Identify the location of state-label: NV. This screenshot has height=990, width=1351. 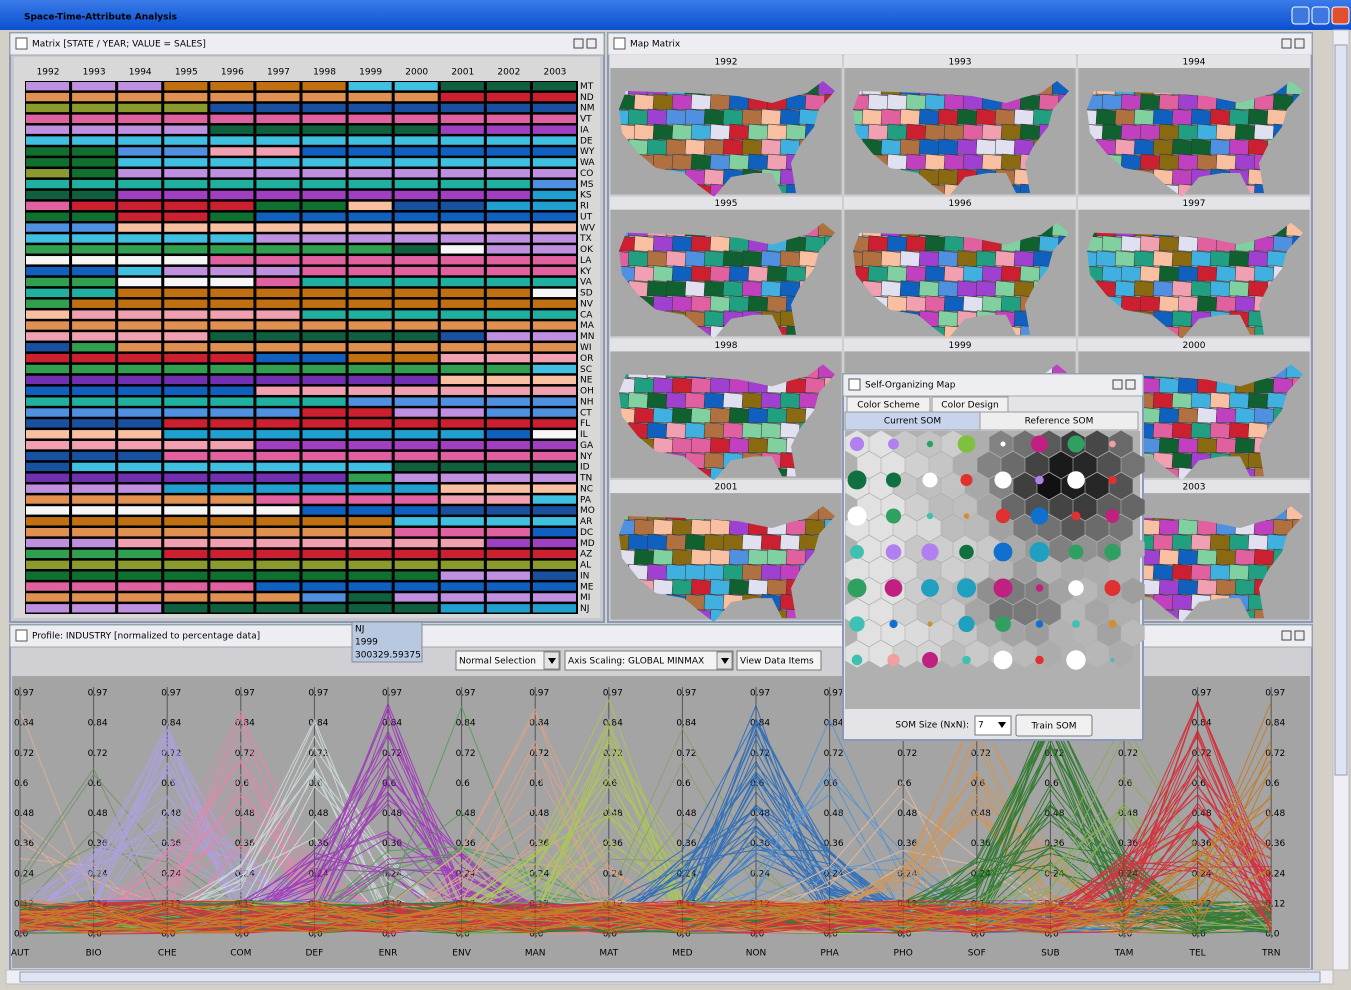
(587, 304).